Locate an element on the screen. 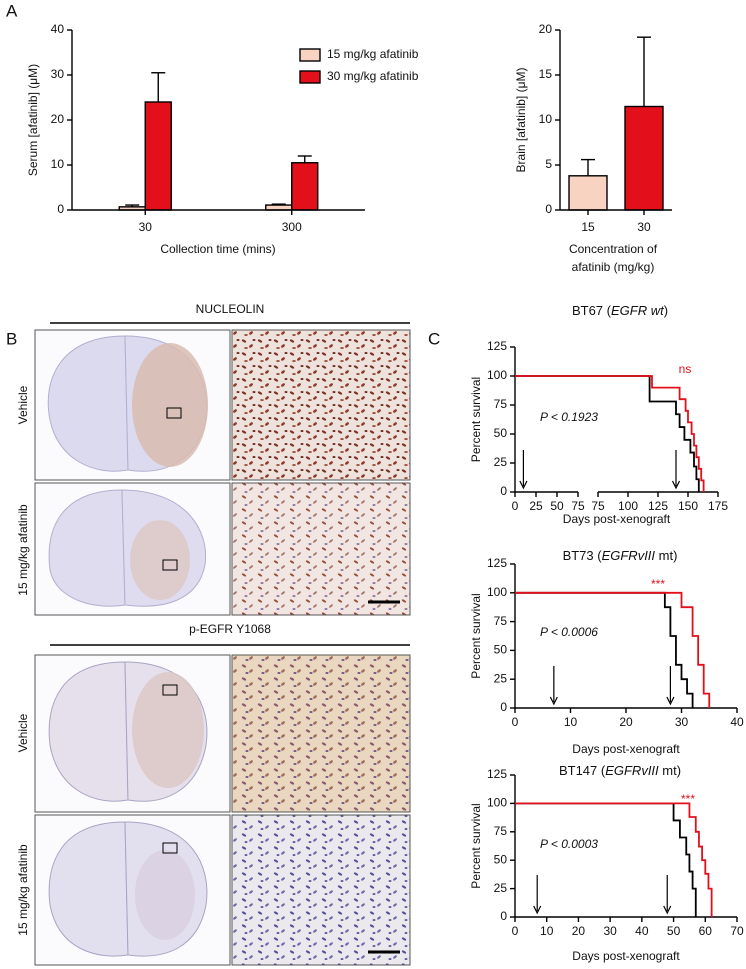 The image size is (746, 969). title-part: EGFRvIII is located at coordinates (632, 770).